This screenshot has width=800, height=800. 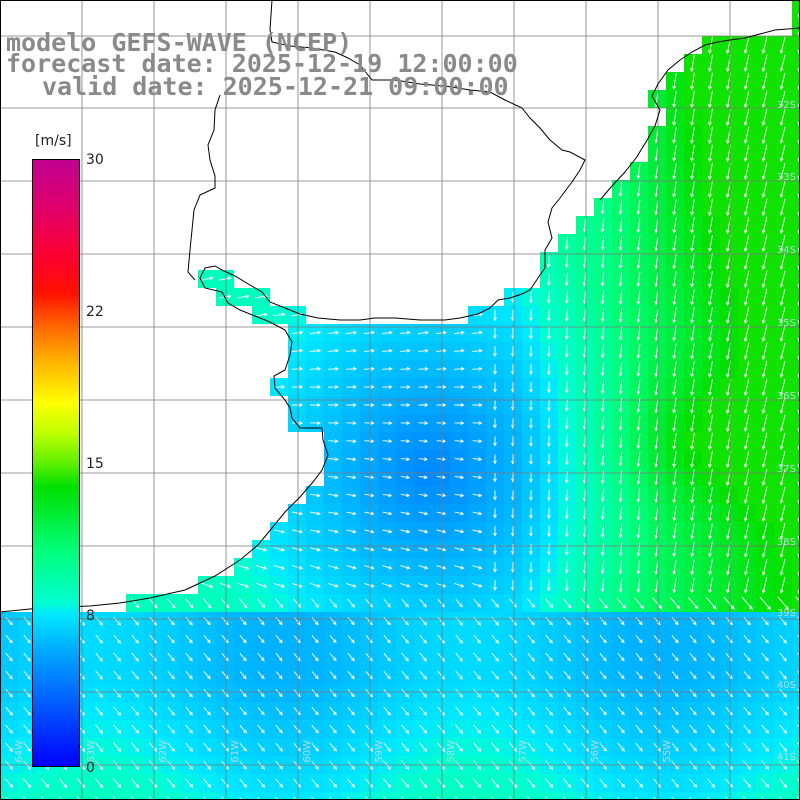 I want to click on longitude-label: 59W, so click(x=379, y=751).